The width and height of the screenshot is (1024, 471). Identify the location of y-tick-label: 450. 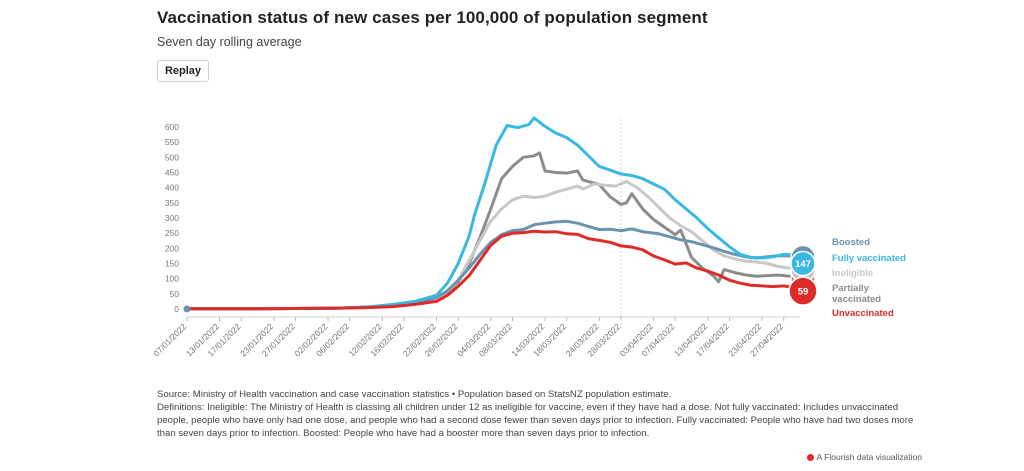
(172, 173).